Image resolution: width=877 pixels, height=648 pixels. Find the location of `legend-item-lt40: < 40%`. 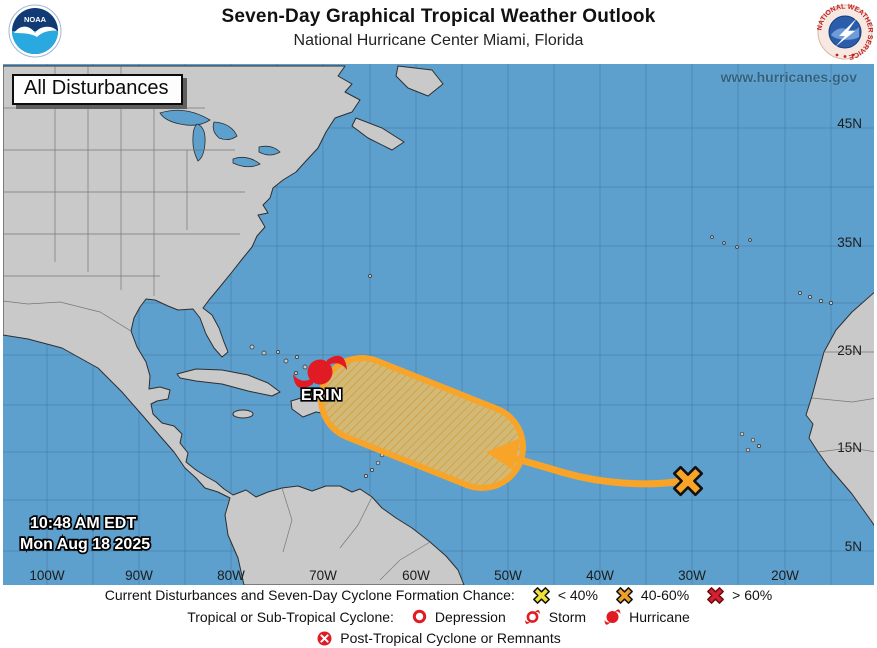

legend-item-lt40: < 40% is located at coordinates (565, 595).